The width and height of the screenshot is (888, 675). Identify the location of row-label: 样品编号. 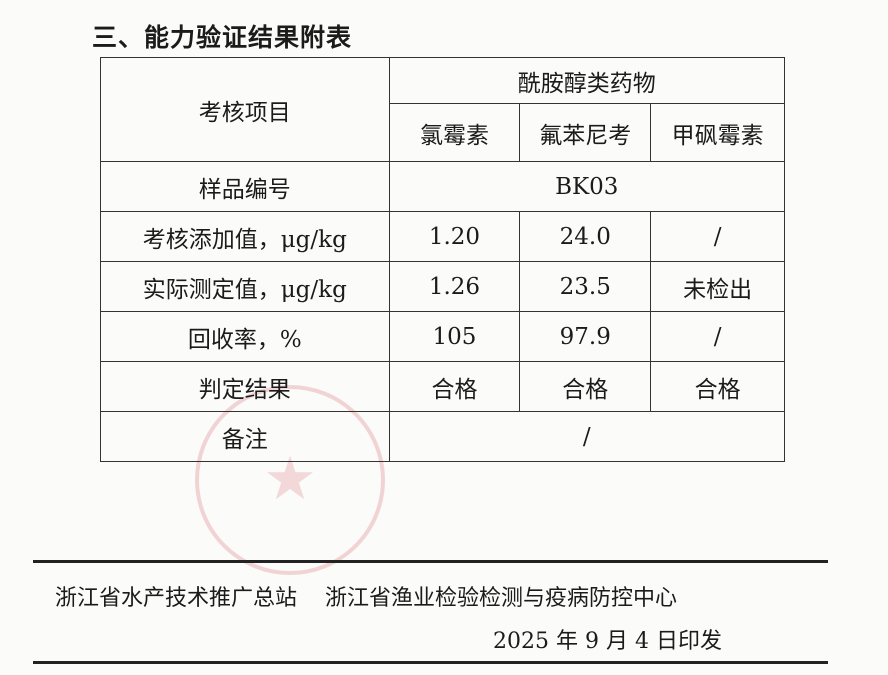
(245, 186).